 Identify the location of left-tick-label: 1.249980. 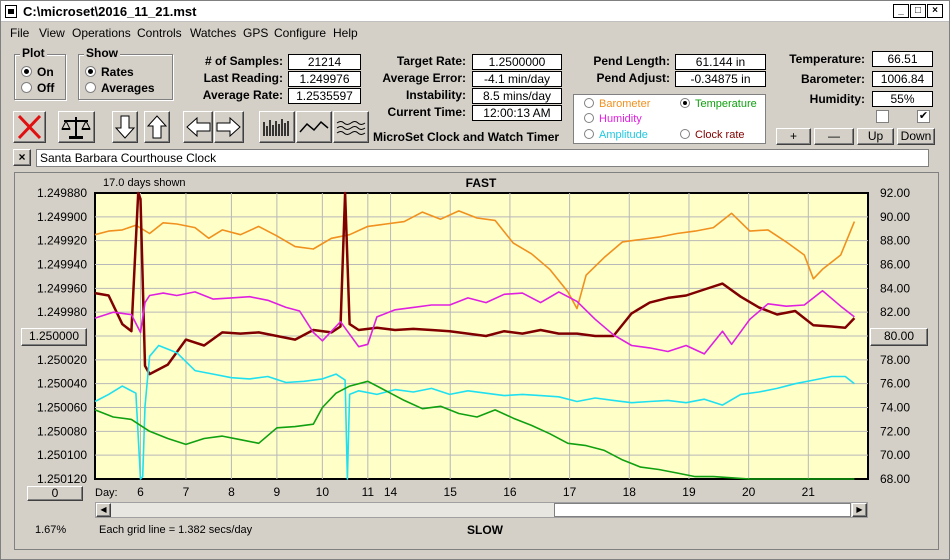
(62, 312).